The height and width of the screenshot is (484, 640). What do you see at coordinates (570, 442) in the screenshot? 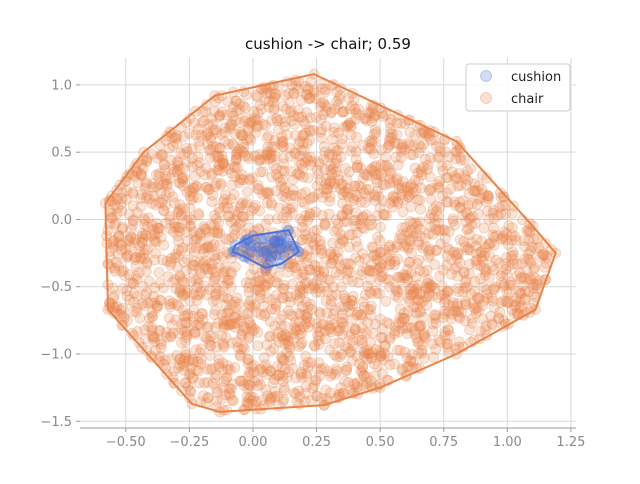
I see `x-tick-label: 1.25` at bounding box center [570, 442].